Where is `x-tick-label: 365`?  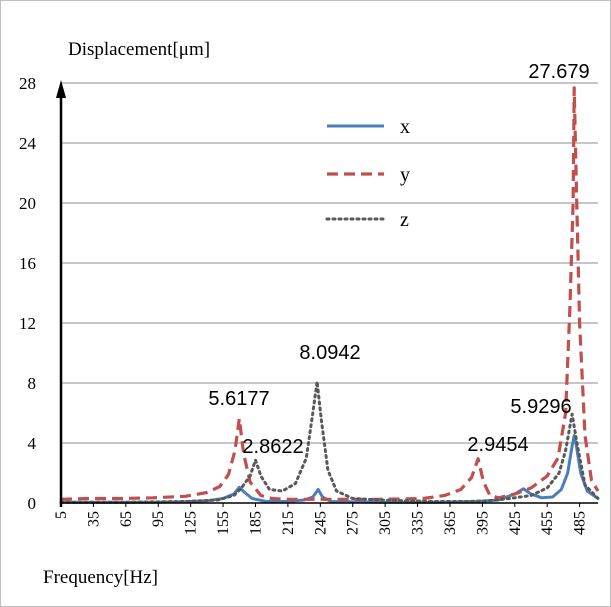 x-tick-label: 365 is located at coordinates (450, 523).